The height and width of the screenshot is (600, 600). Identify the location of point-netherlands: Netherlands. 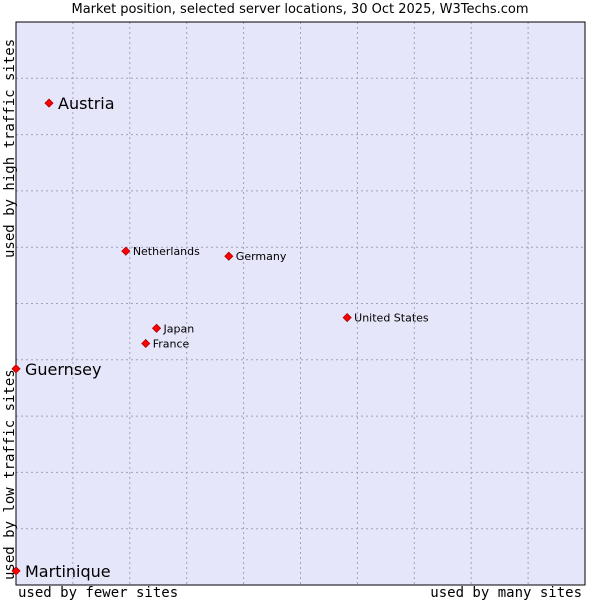
(160, 251).